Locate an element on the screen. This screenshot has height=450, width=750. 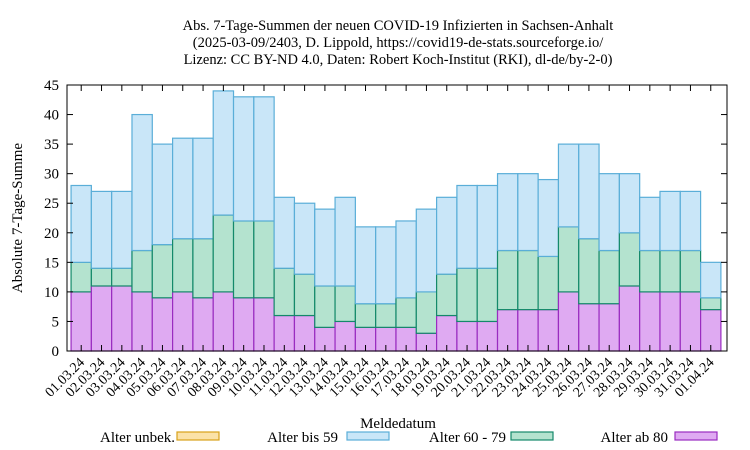
legend-label: Alter bis 59 is located at coordinates (302, 438).